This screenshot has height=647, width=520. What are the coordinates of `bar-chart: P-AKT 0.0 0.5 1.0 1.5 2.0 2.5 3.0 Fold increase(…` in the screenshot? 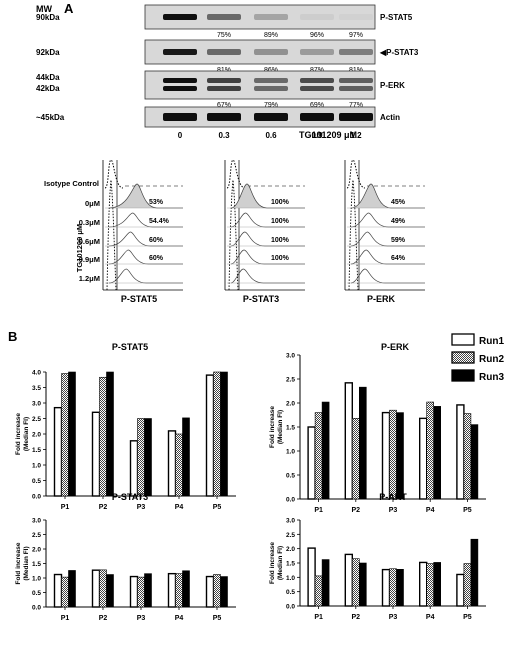 It's located at (377, 556).